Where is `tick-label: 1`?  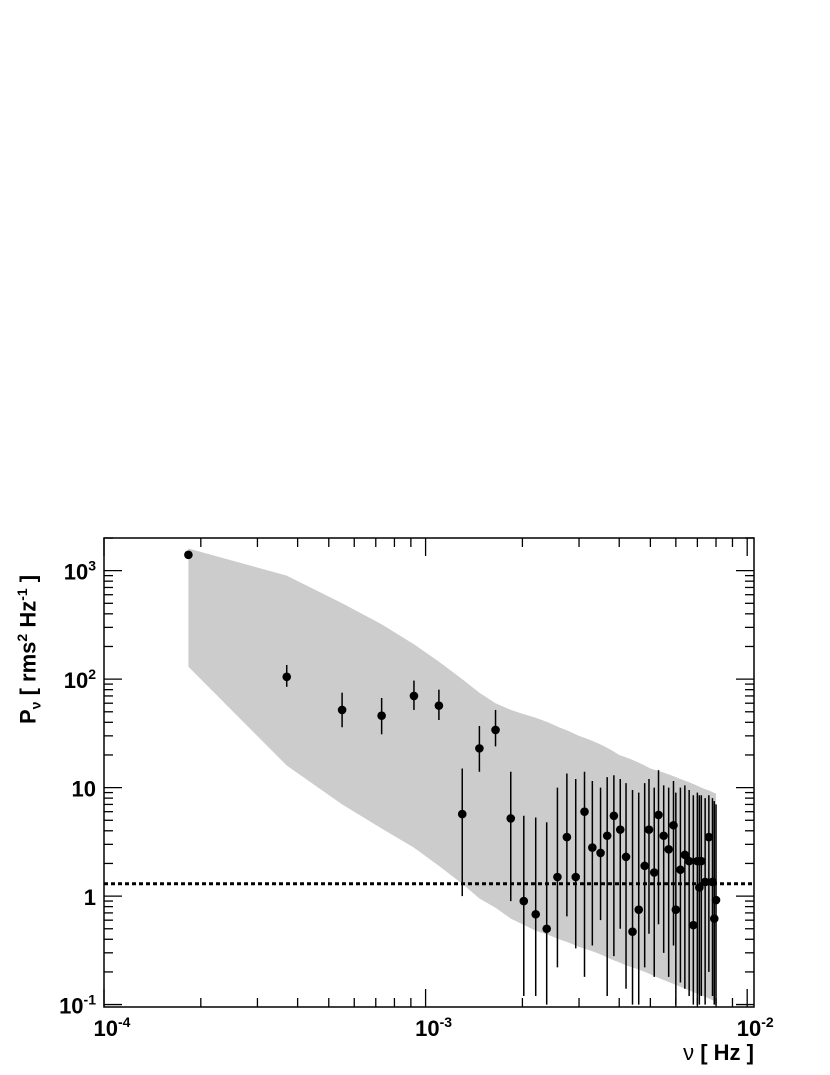
tick-label: 1 is located at coordinates (90, 897).